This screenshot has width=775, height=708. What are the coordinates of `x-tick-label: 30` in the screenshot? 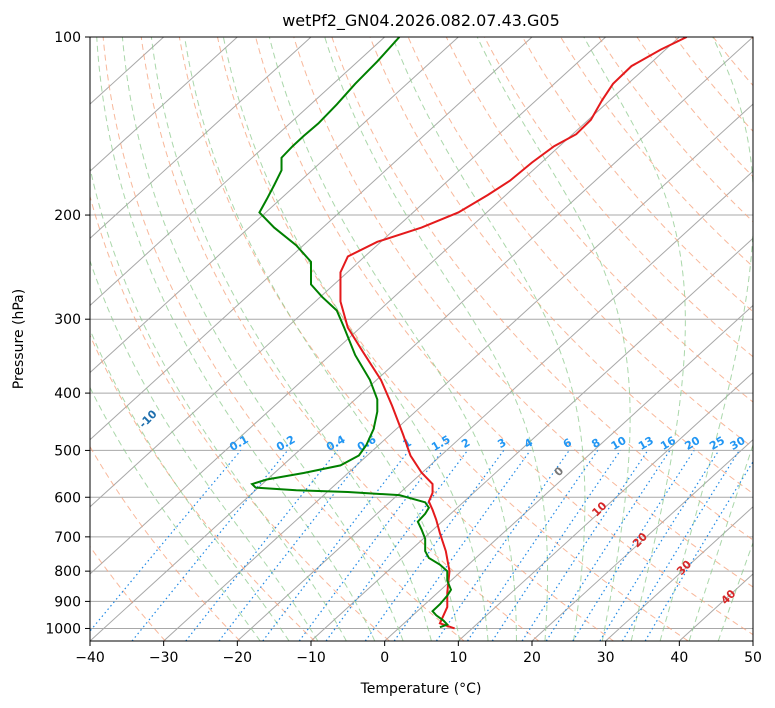 It's located at (606, 658).